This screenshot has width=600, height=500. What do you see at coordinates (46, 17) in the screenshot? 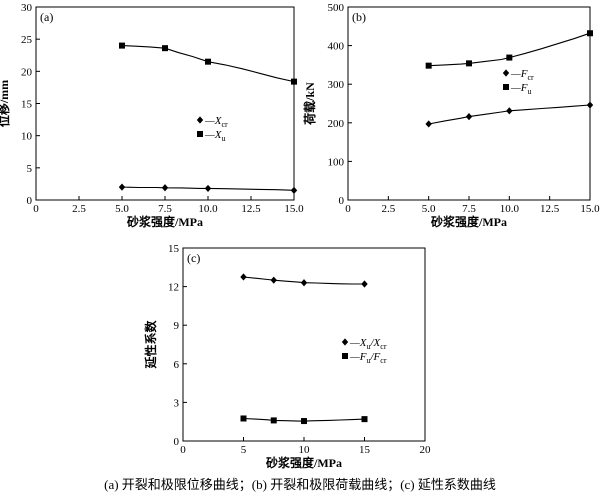
I see `panel-label: (a)` at bounding box center [46, 17].